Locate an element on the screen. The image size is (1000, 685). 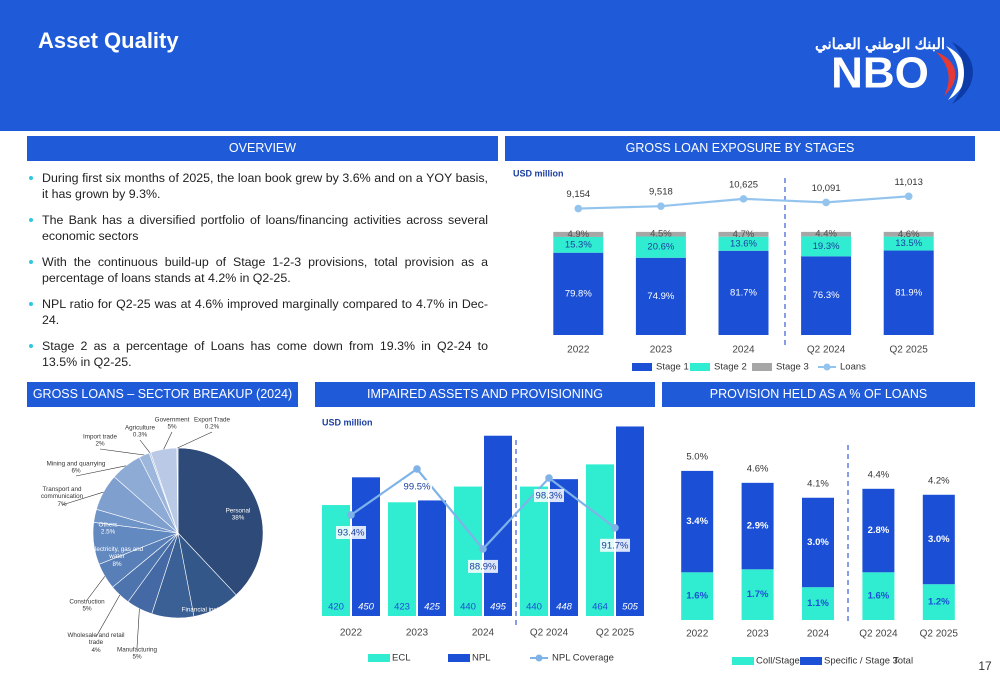
total-label: 4.2% is located at coordinates (939, 480).